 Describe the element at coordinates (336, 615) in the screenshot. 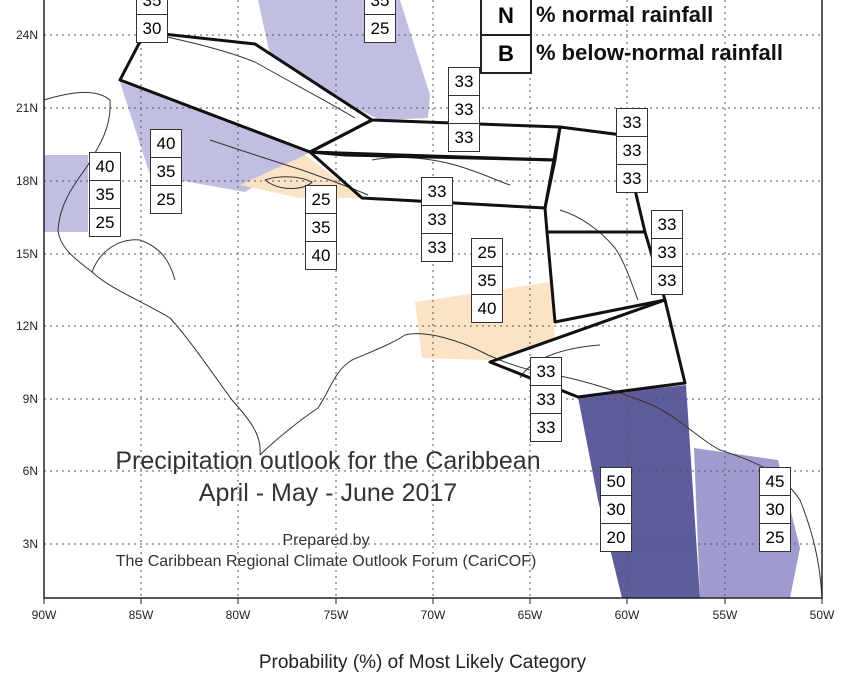

I see `lon-label: 75W` at that location.